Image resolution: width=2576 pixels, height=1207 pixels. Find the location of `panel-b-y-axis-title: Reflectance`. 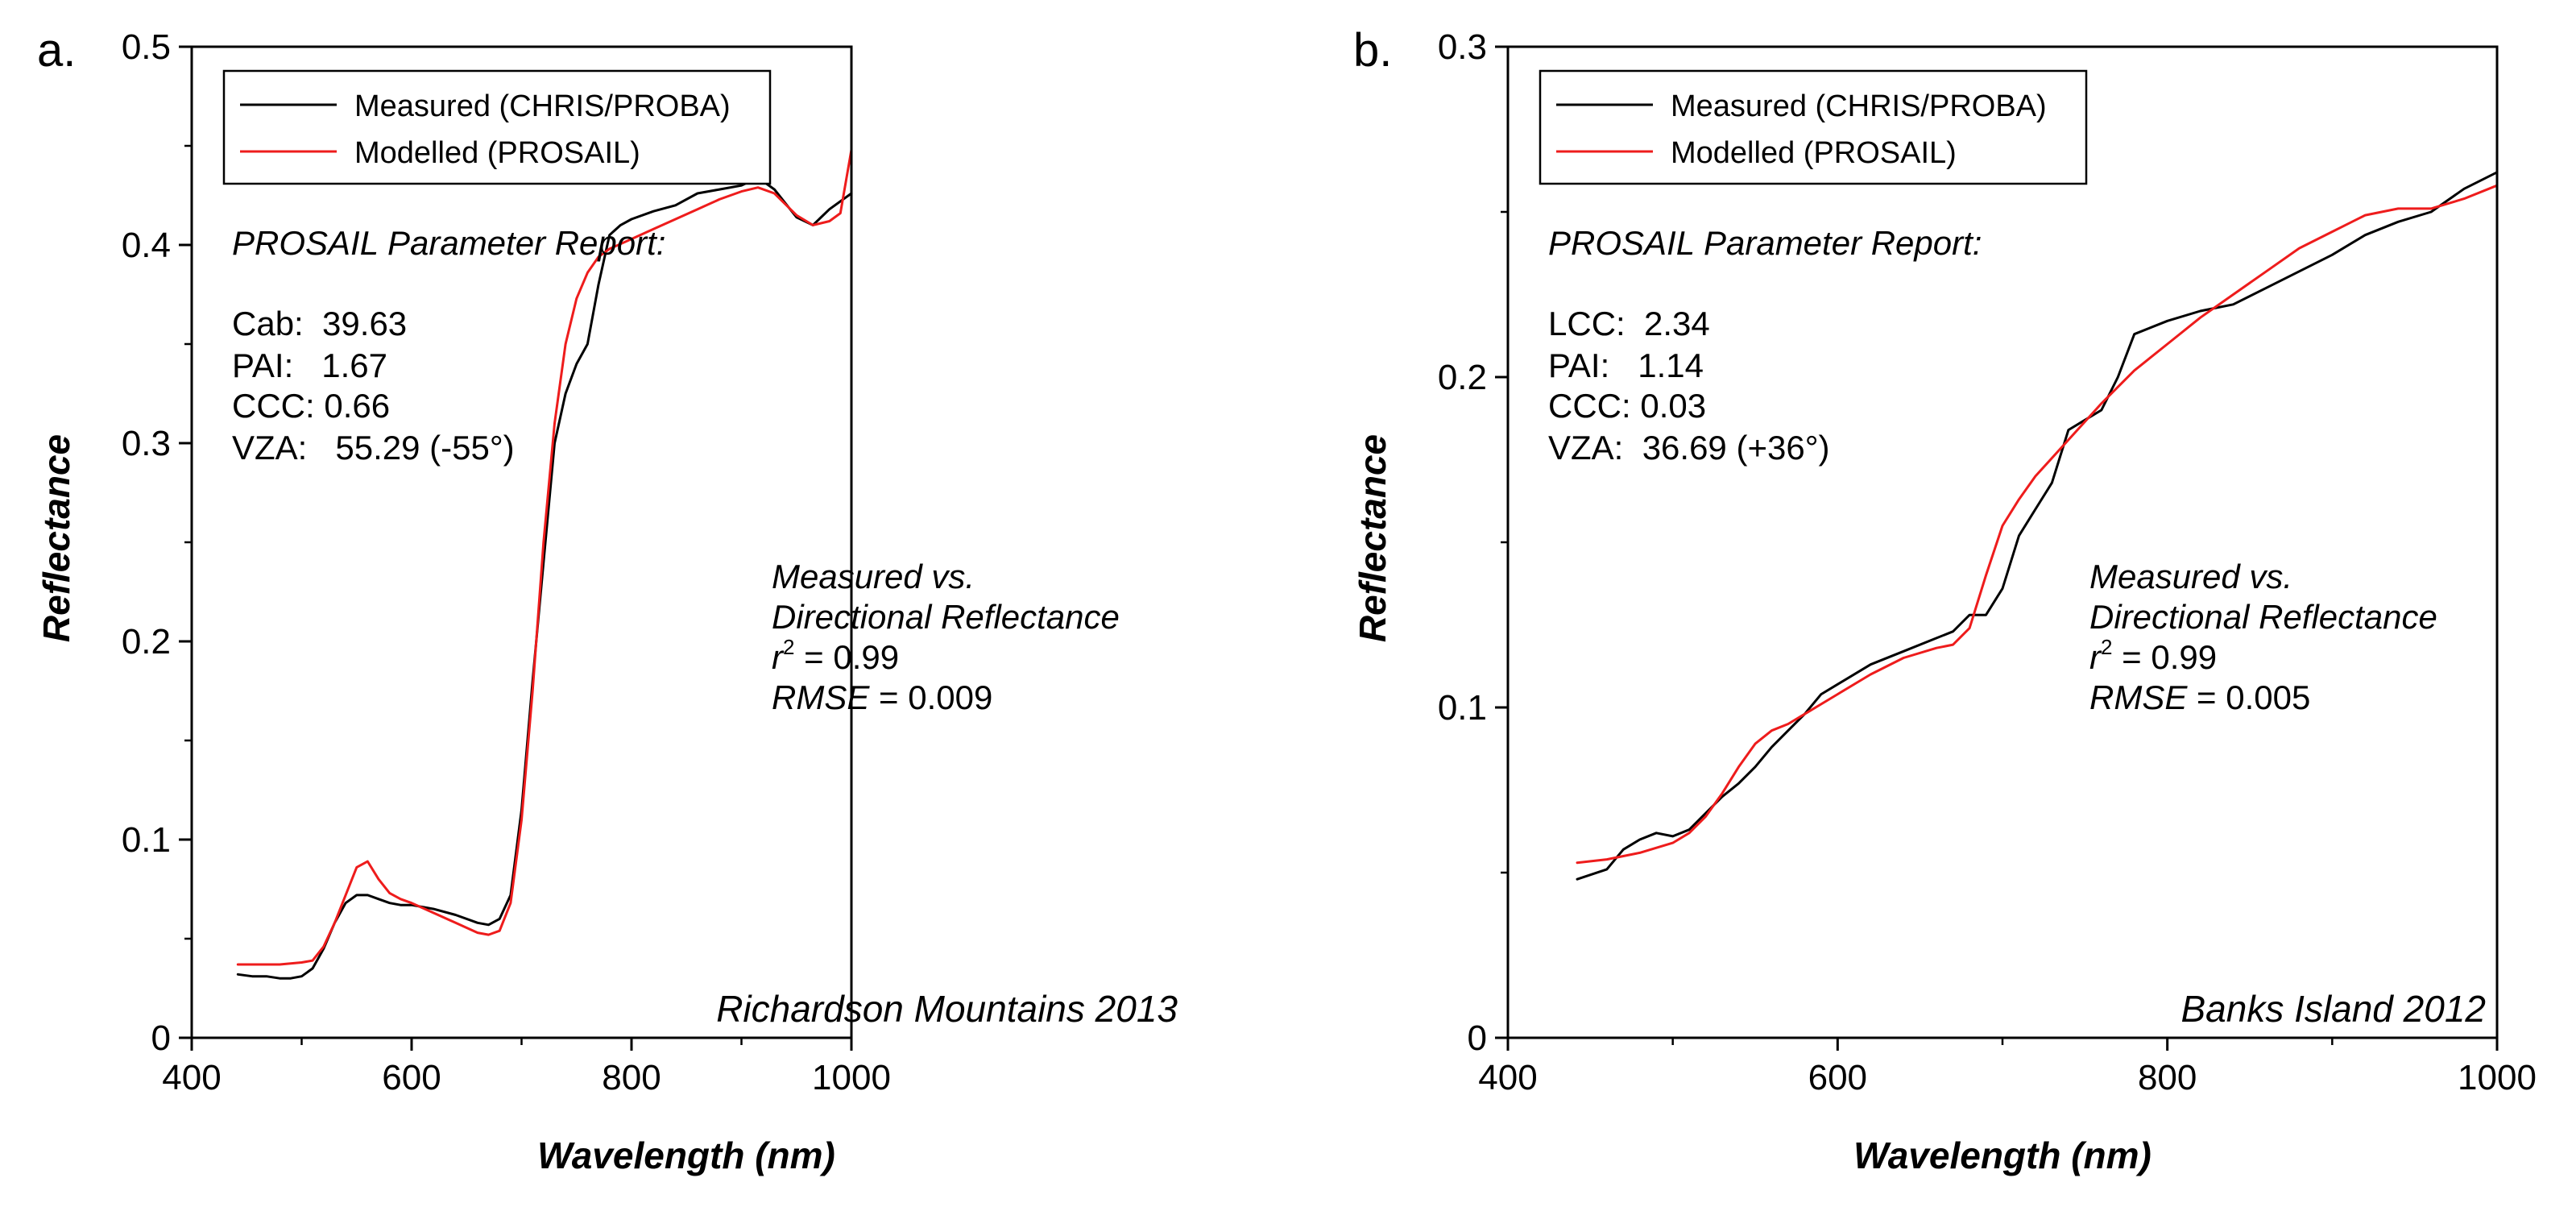

panel-b-y-axis-title: Reflectance is located at coordinates (1373, 538).